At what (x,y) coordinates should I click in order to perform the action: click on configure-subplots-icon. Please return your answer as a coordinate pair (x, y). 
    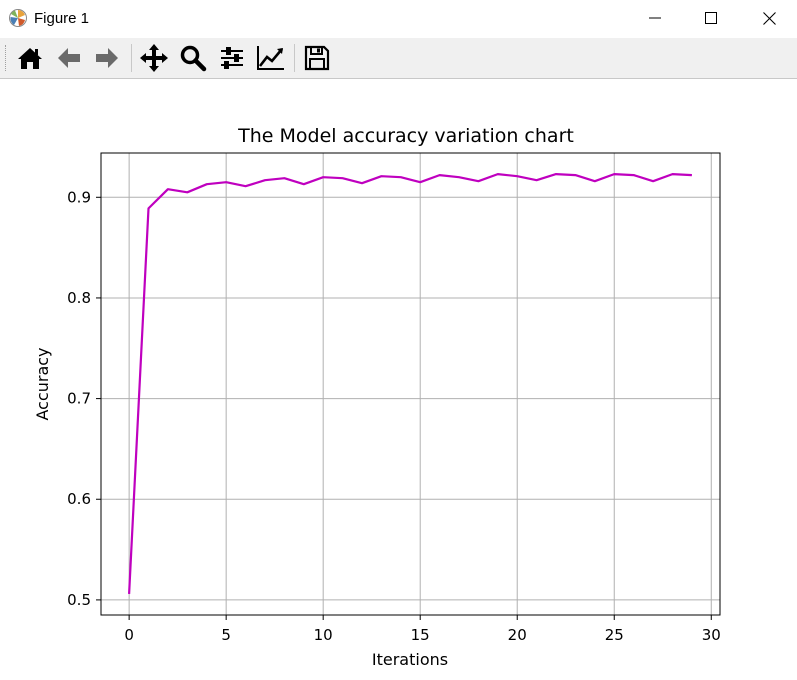
    Looking at the image, I should click on (232, 58).